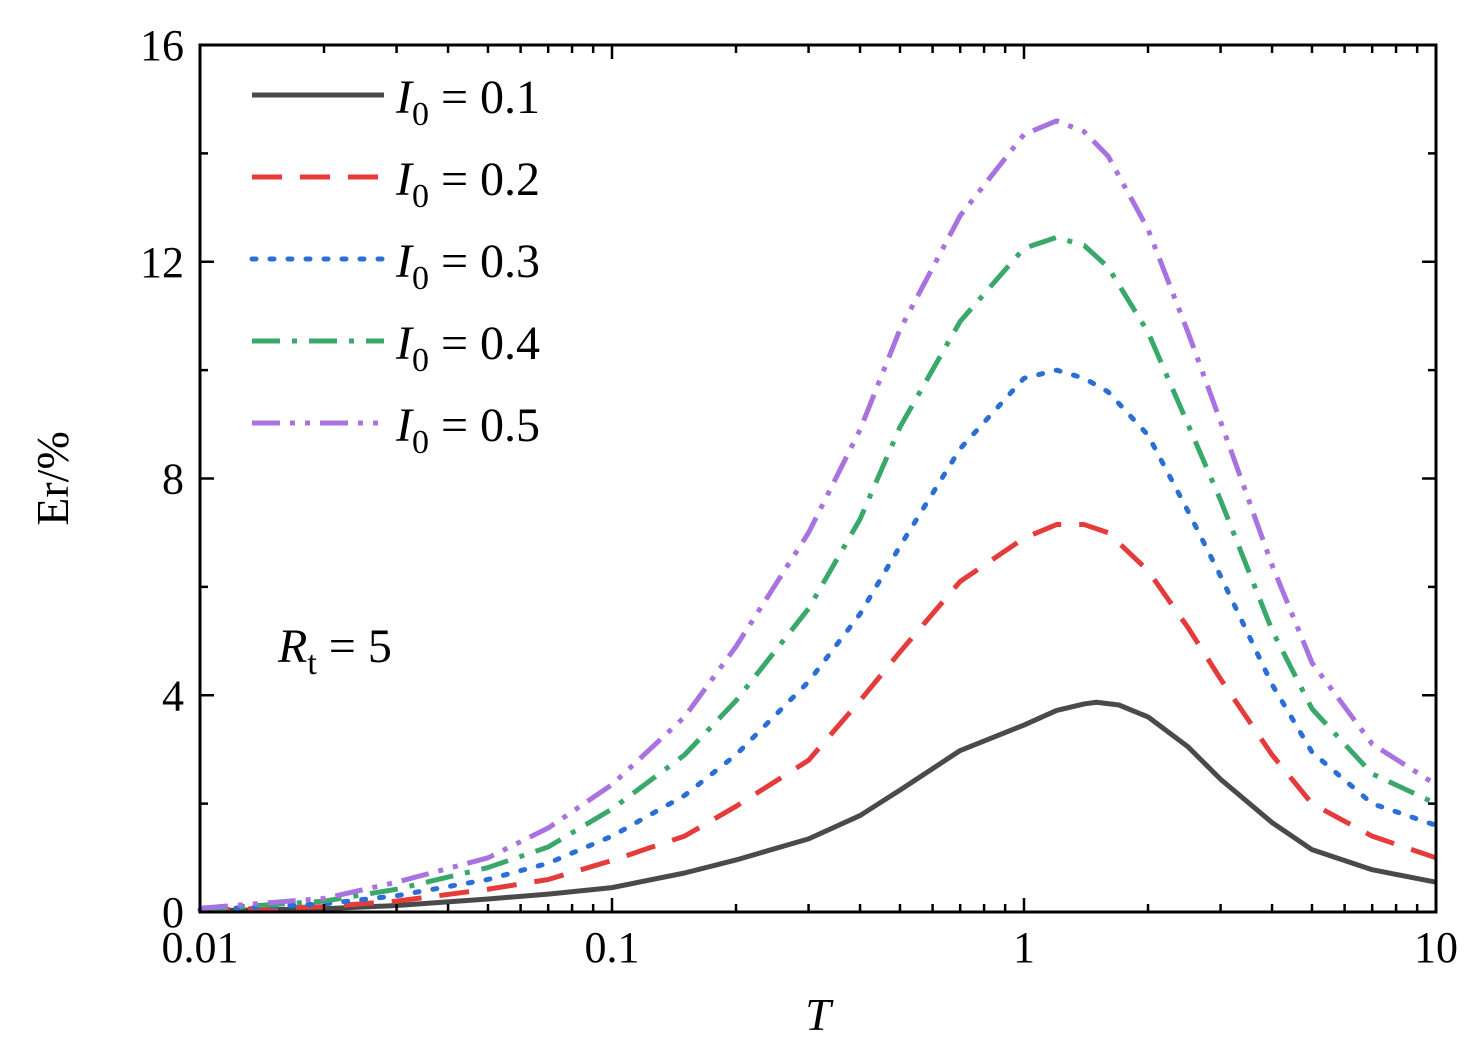  I want to click on x-tick-label: 0.01, so click(200, 947).